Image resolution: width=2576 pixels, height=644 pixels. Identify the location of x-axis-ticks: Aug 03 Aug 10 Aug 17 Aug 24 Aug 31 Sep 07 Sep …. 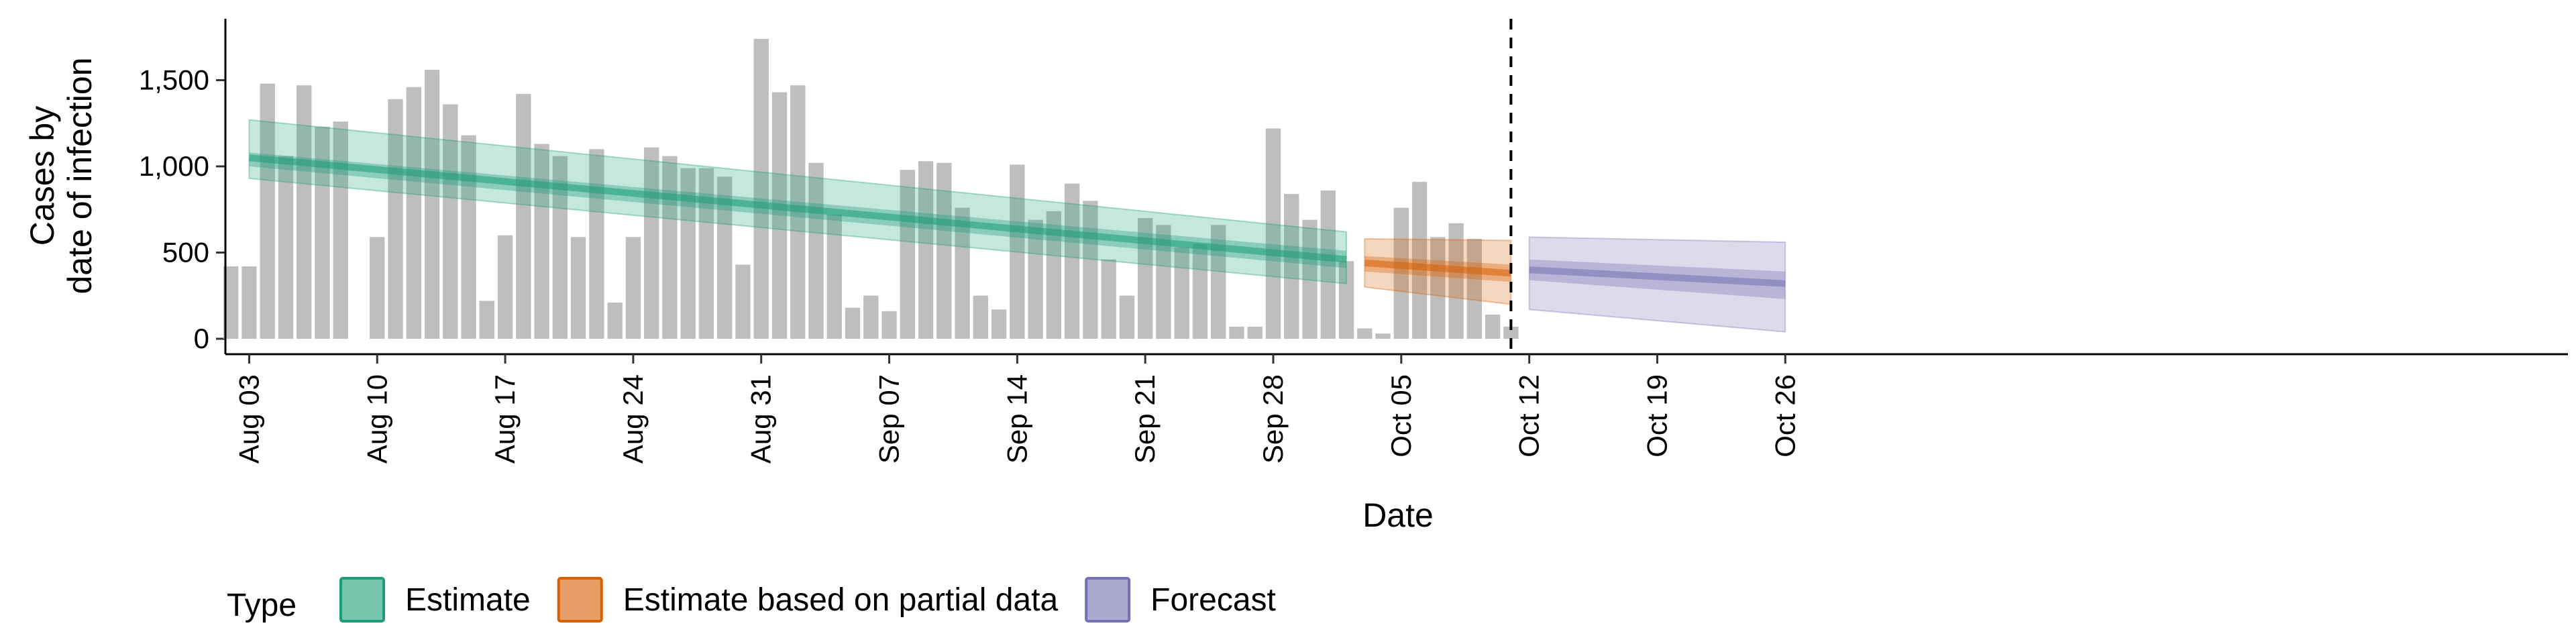
(1017, 409).